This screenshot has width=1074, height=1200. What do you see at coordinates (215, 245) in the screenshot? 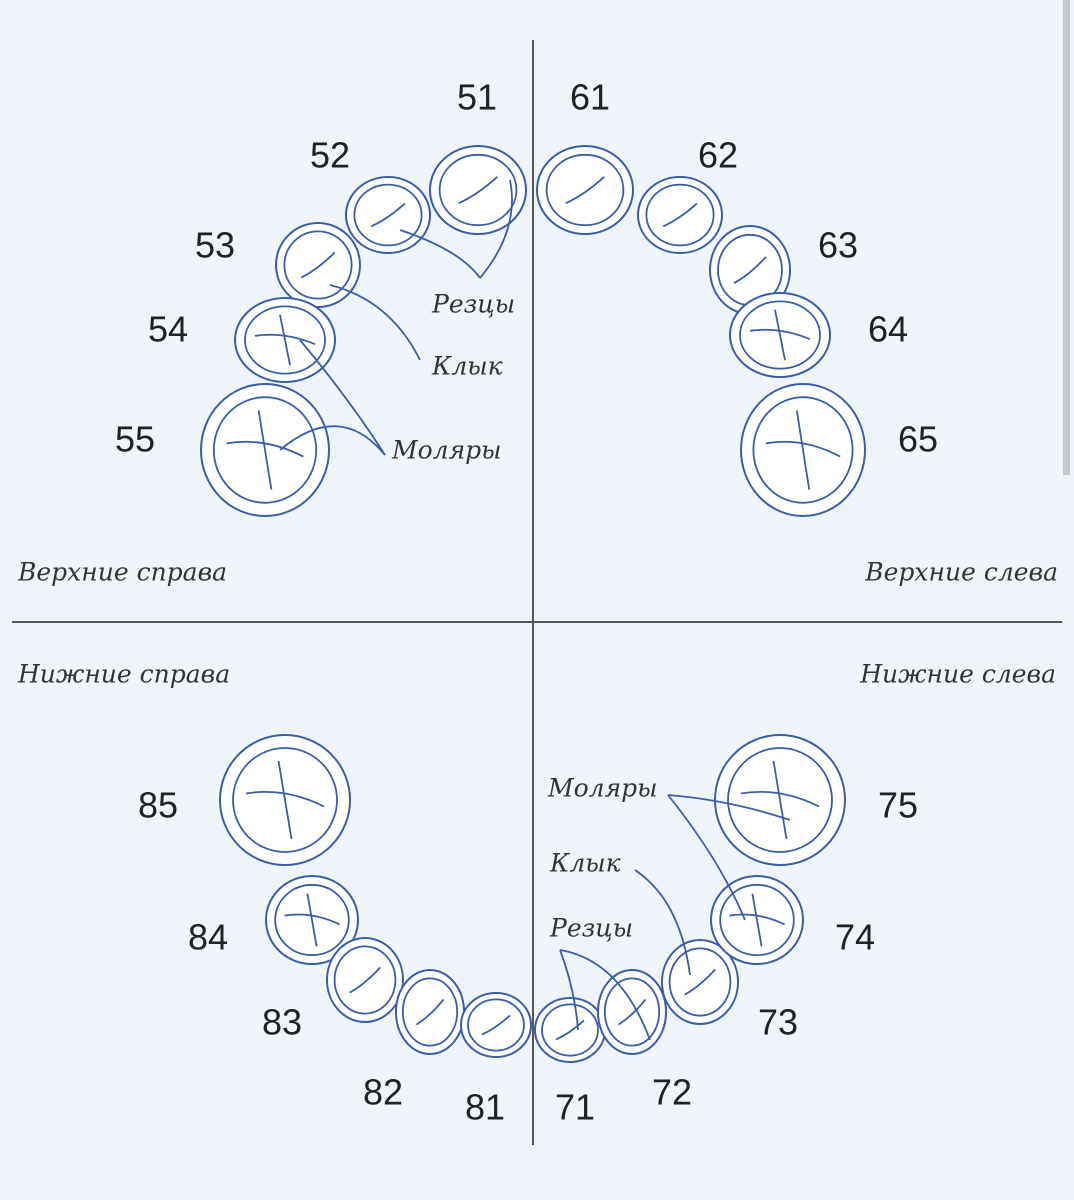
I see `tooth-number: 53` at bounding box center [215, 245].